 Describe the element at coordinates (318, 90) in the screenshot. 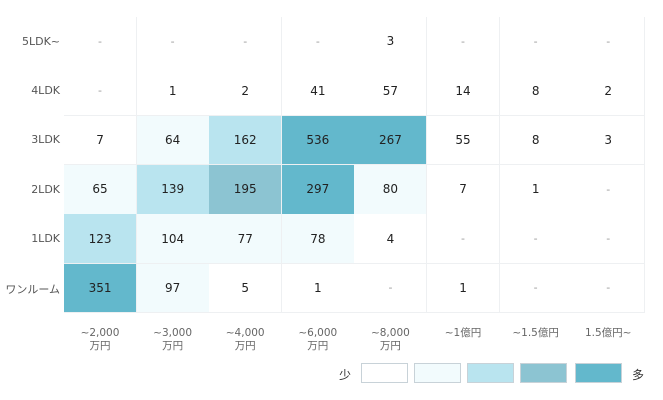

I see `cell-value: 41` at that location.